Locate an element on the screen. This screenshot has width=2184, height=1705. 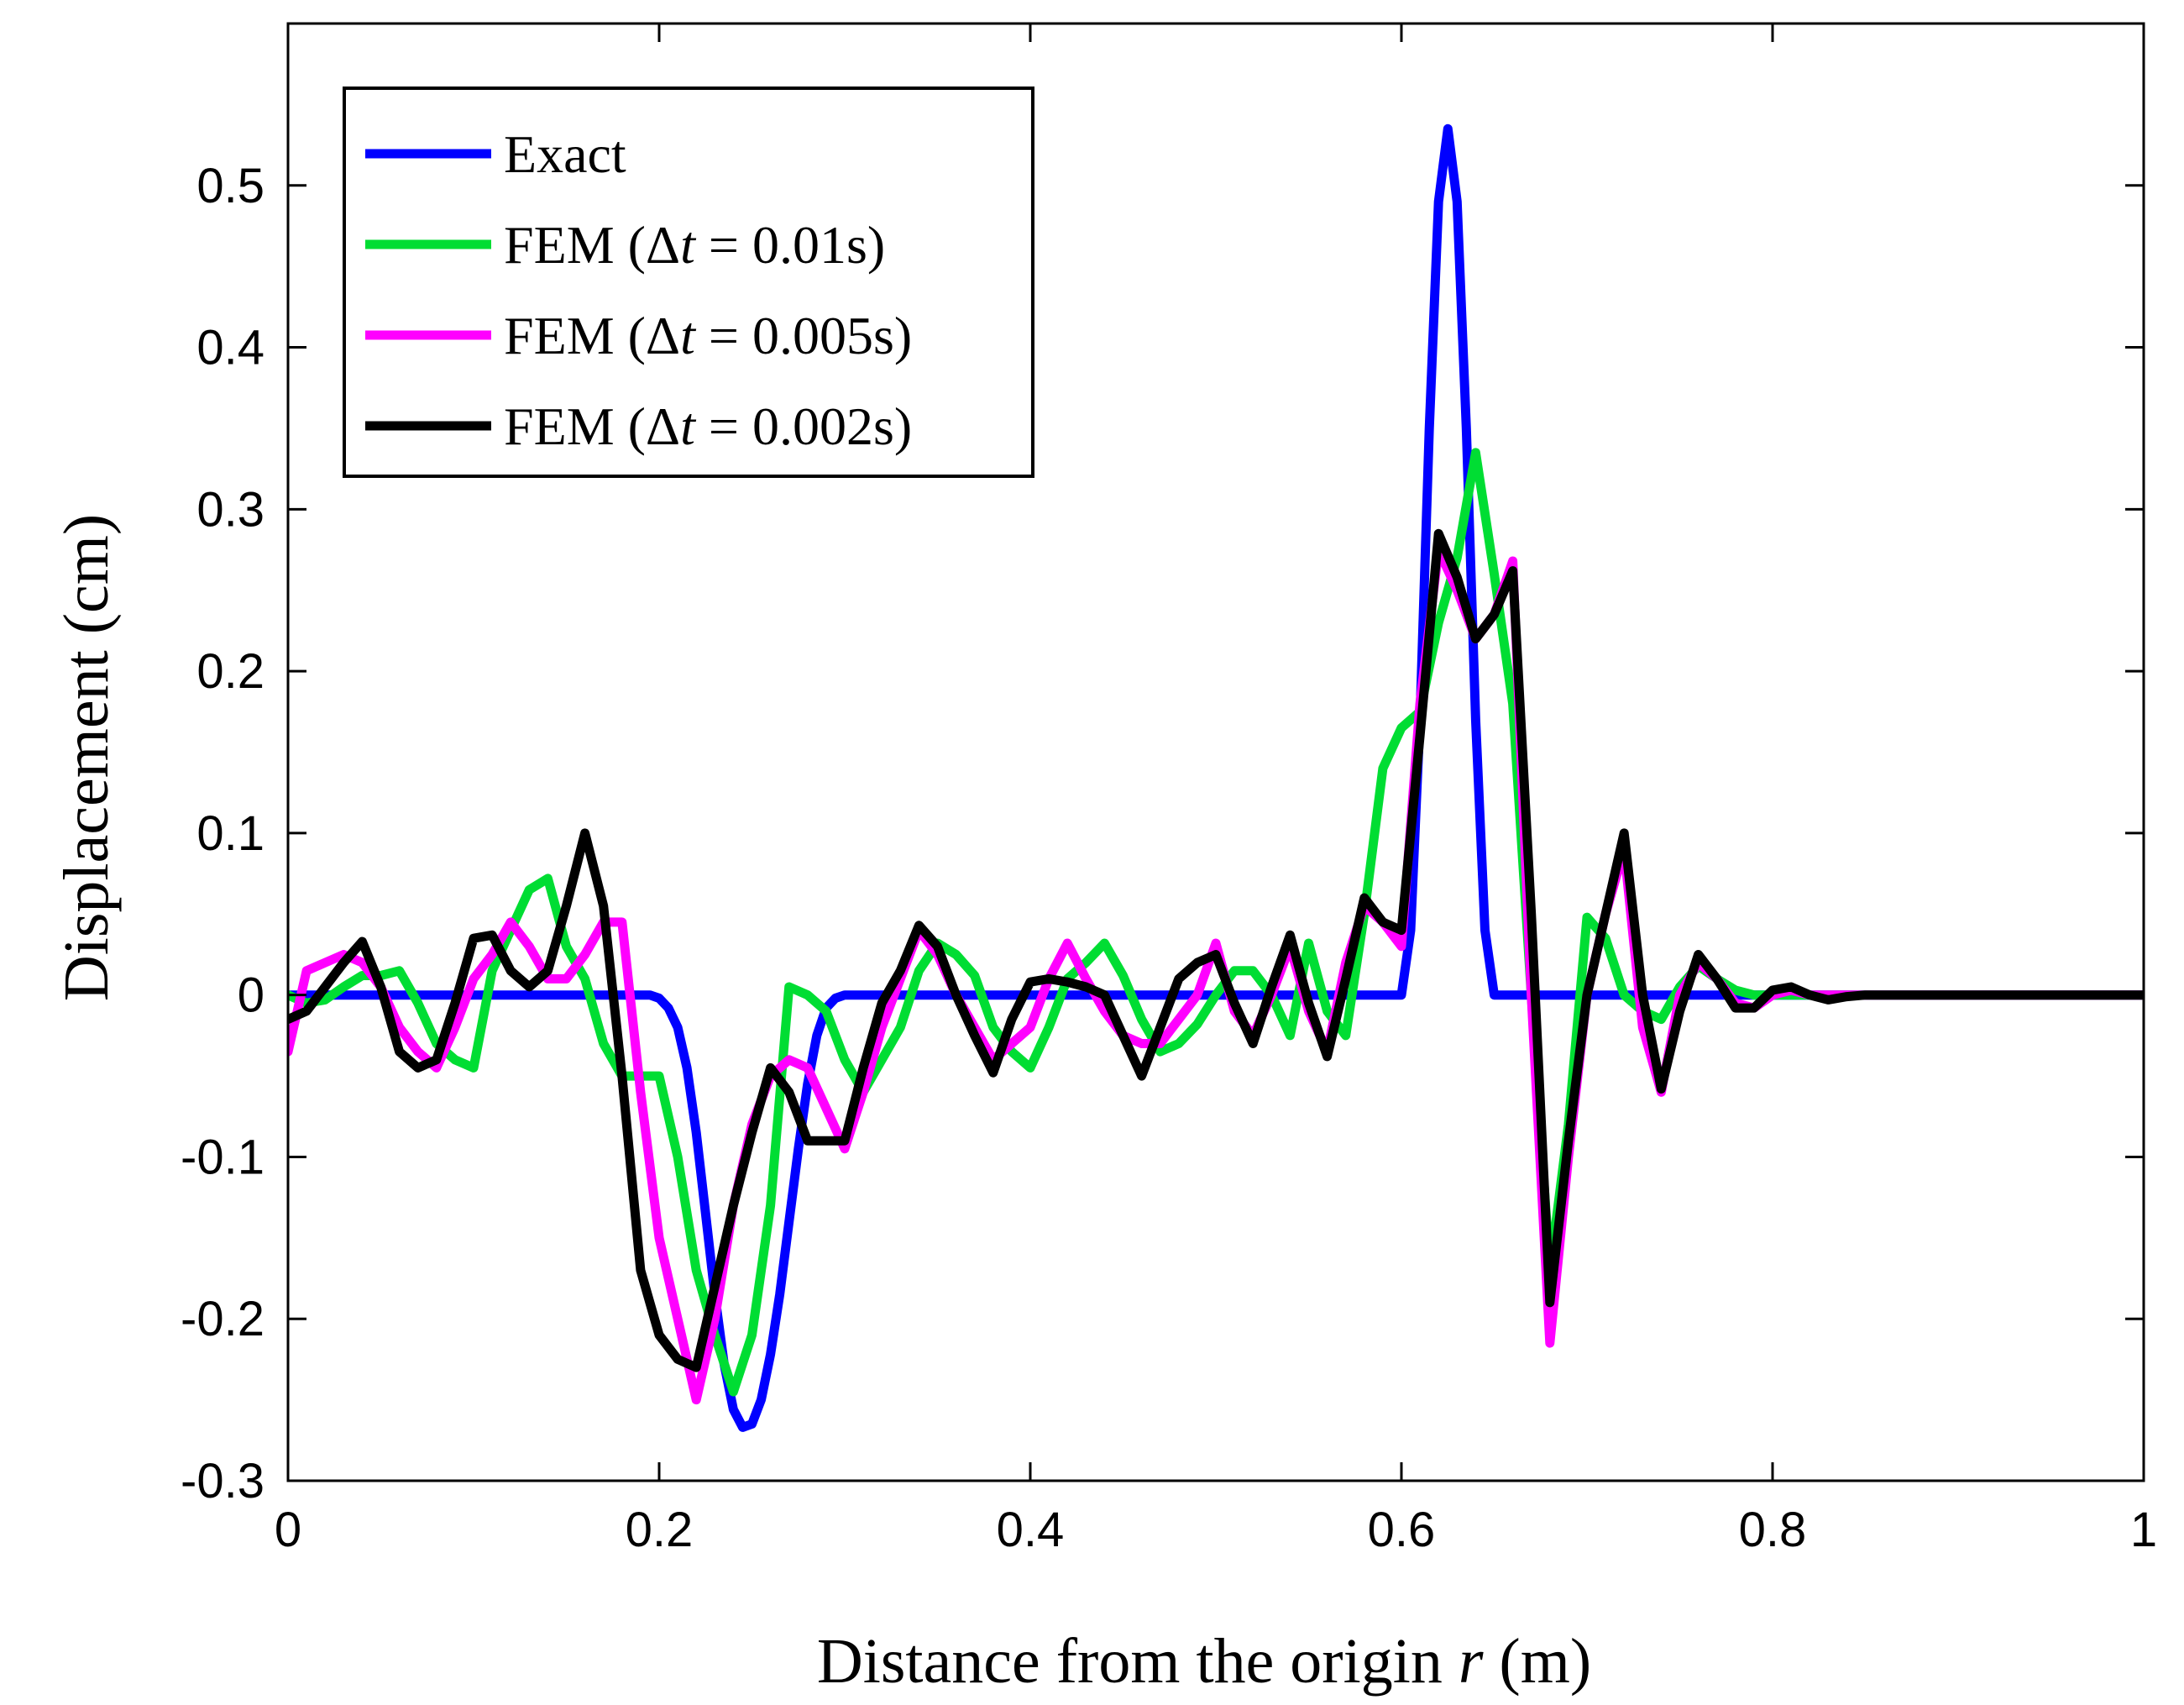
y-axis-title: Displacement (cm) is located at coordinates (86, 757).